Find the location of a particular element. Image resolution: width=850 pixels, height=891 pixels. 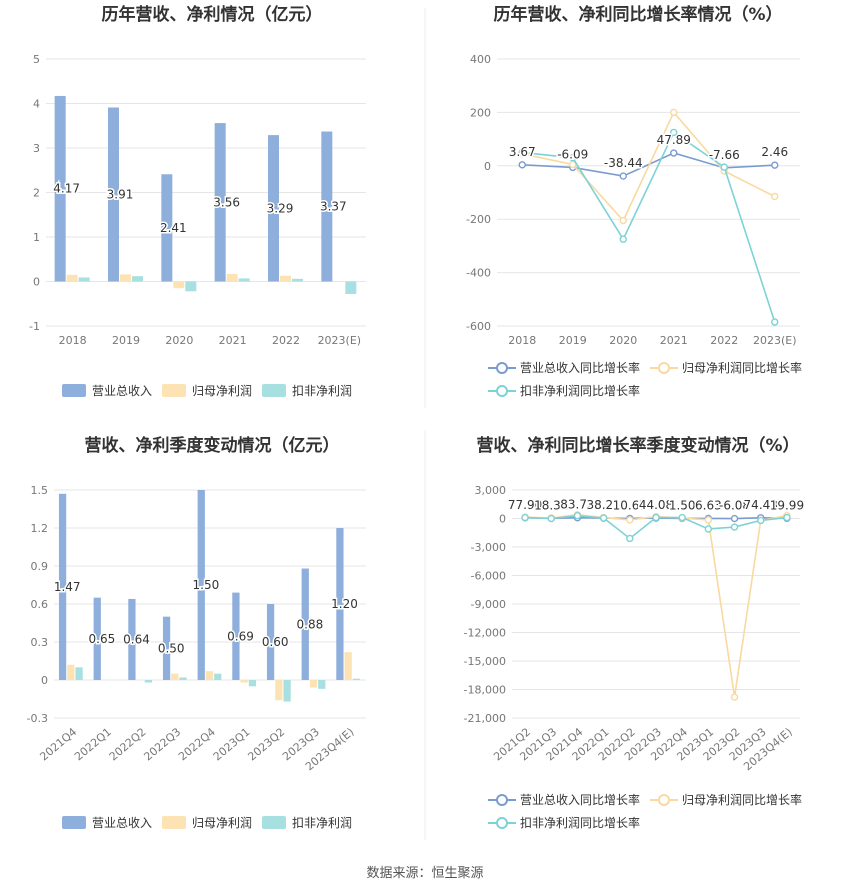

legend-label: 扣非净利润同比增长率 is located at coordinates (580, 390).